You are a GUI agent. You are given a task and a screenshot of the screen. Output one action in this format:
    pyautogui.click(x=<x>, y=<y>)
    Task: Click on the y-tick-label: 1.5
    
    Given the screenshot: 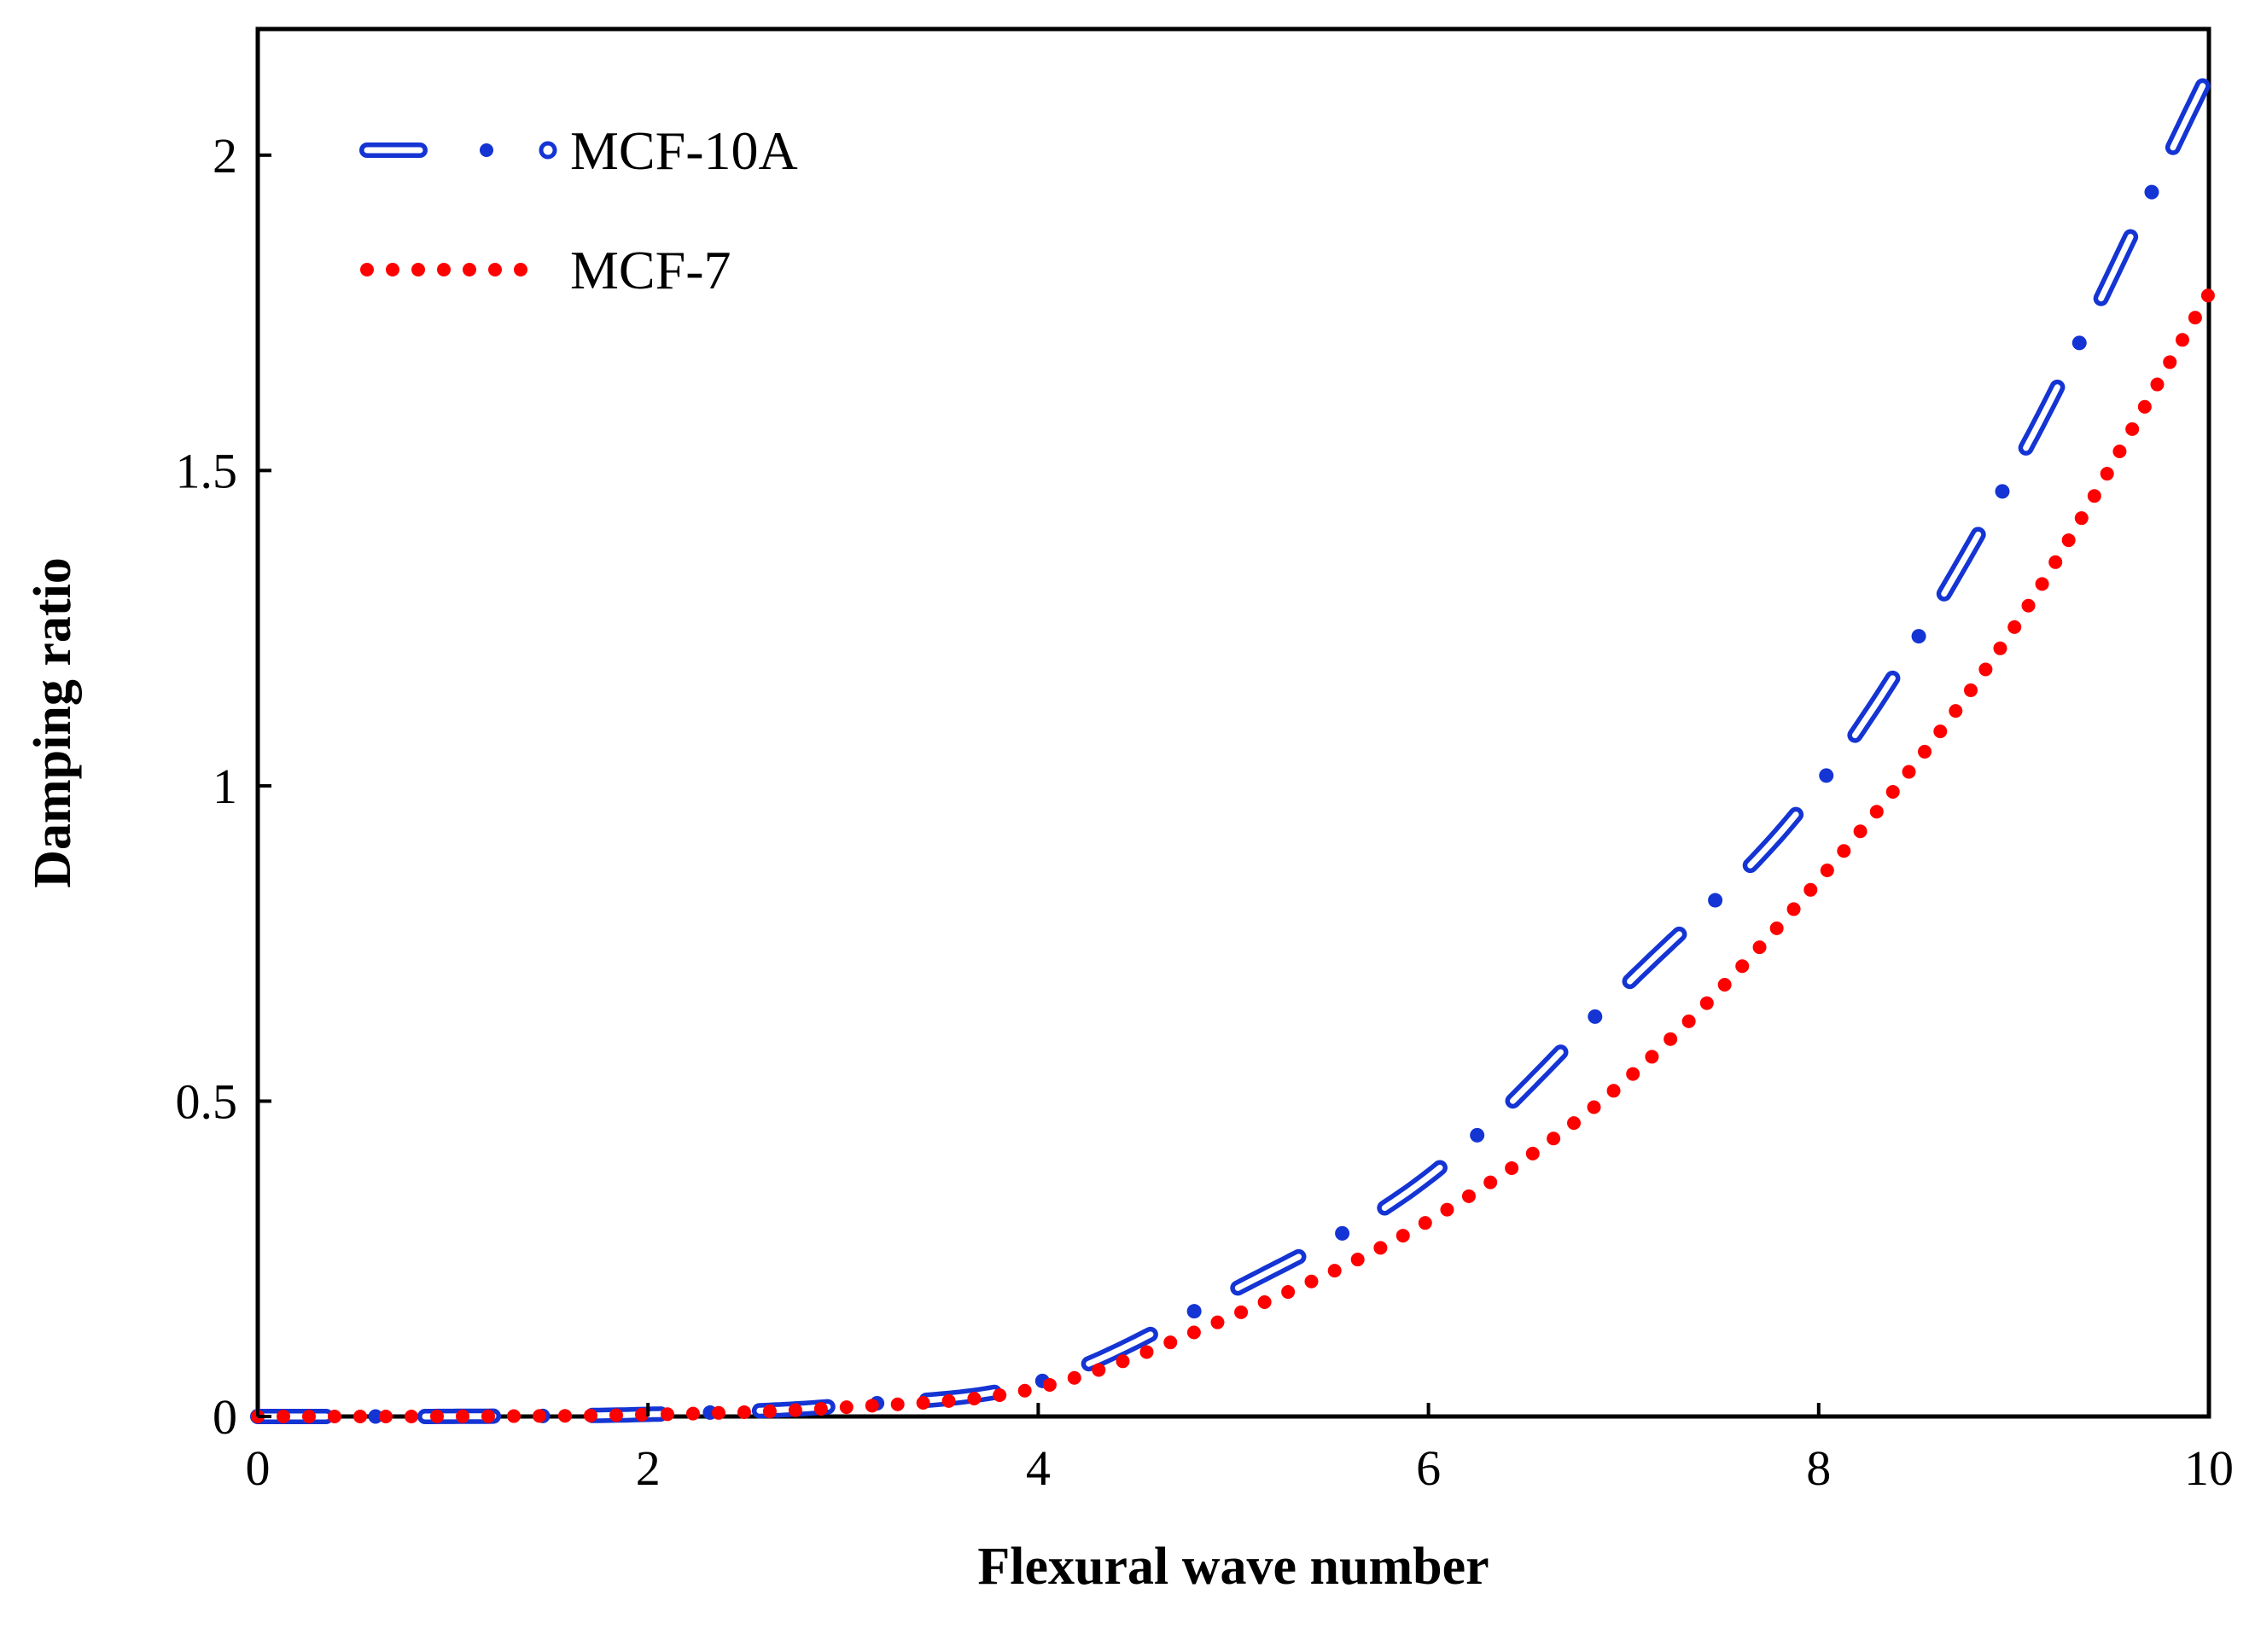 What is the action you would take?
    pyautogui.click(x=207, y=470)
    